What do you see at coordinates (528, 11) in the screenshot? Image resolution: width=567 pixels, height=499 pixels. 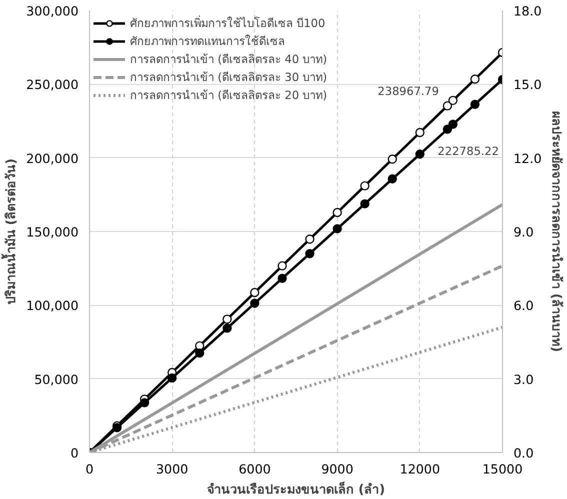 I see `y2-tick-label: 18.0` at bounding box center [528, 11].